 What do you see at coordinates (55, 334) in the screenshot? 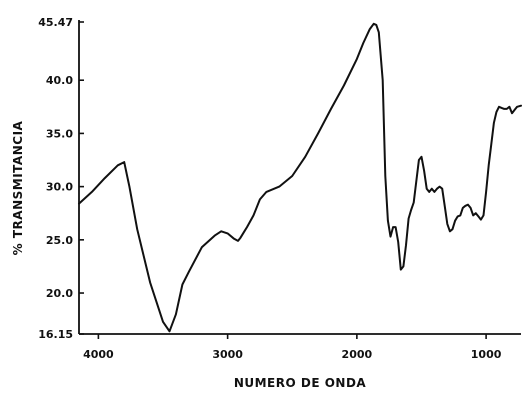
I see `y-tick-label: 16.15` at bounding box center [55, 334].